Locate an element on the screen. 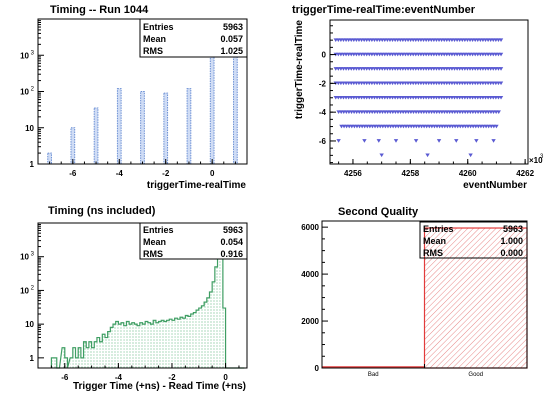  bars is located at coordinates (425, 298).